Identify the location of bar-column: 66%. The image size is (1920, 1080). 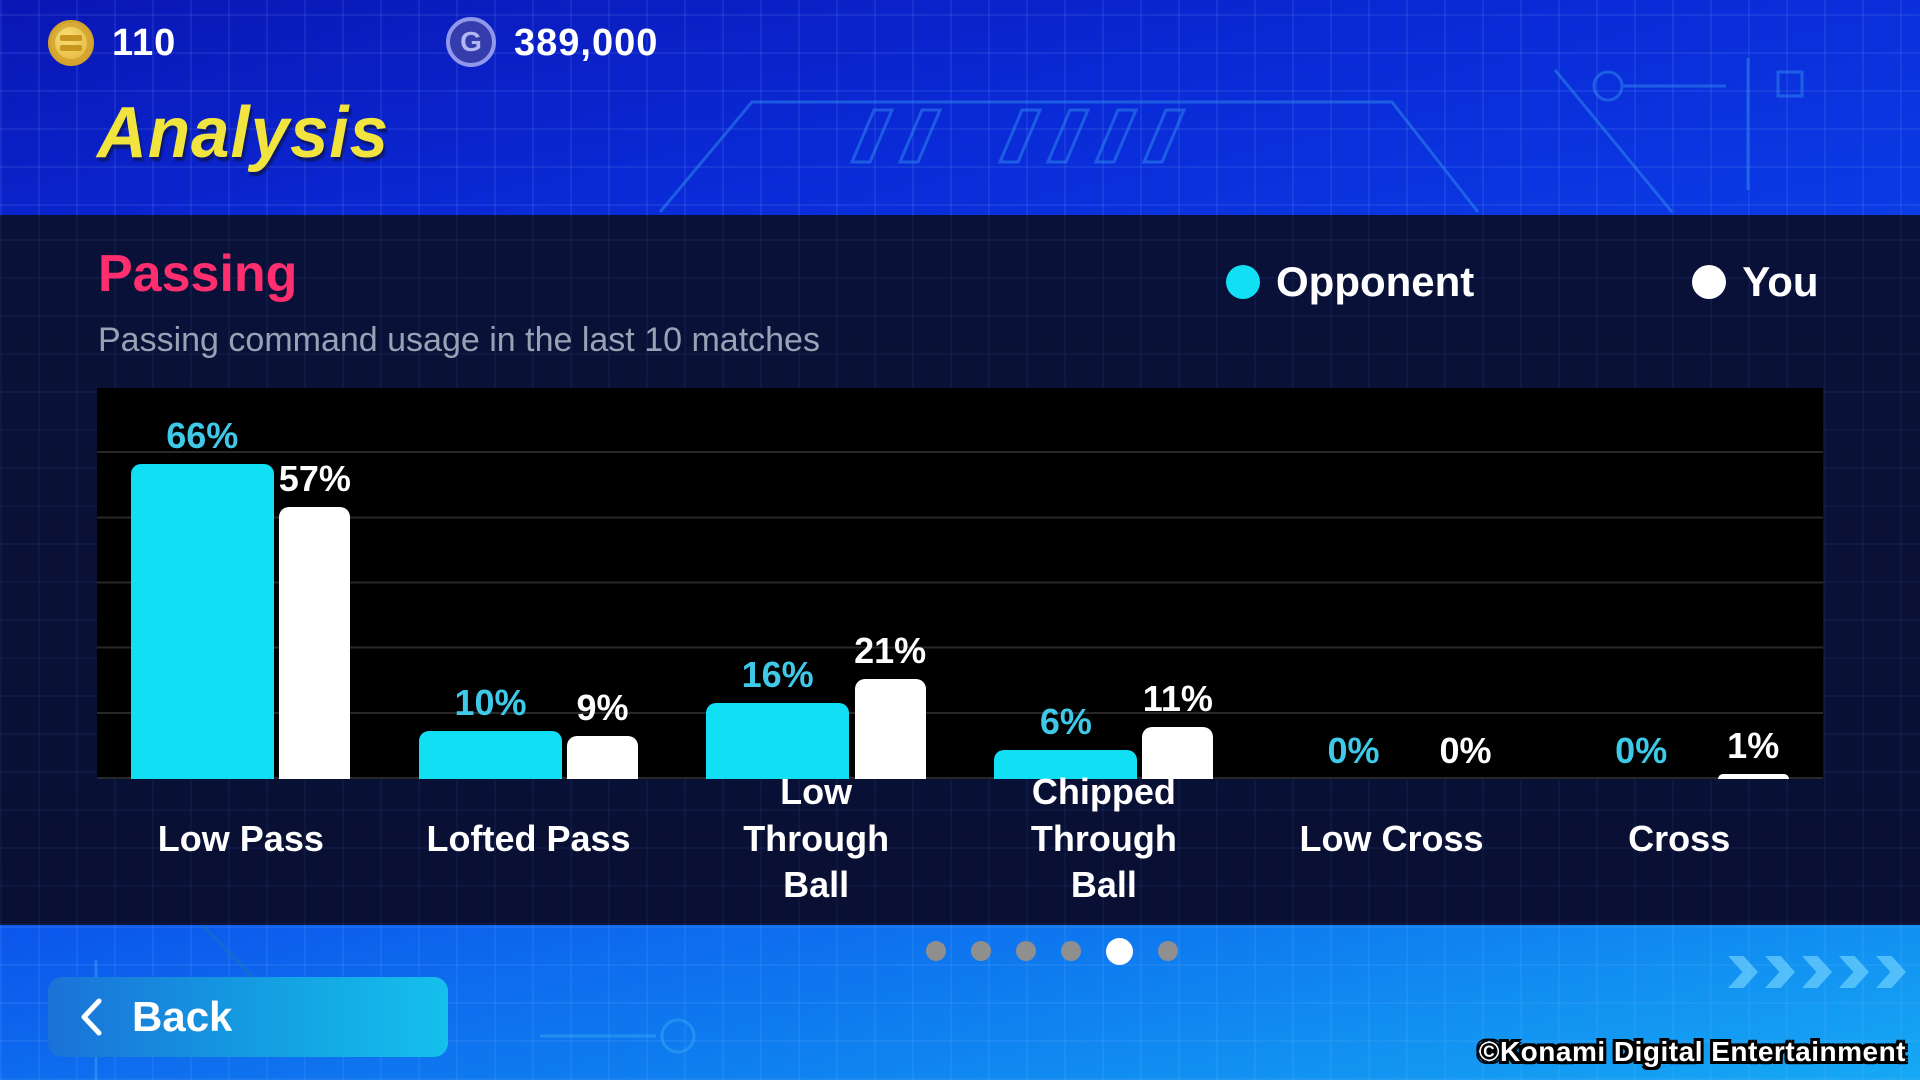
(202, 583).